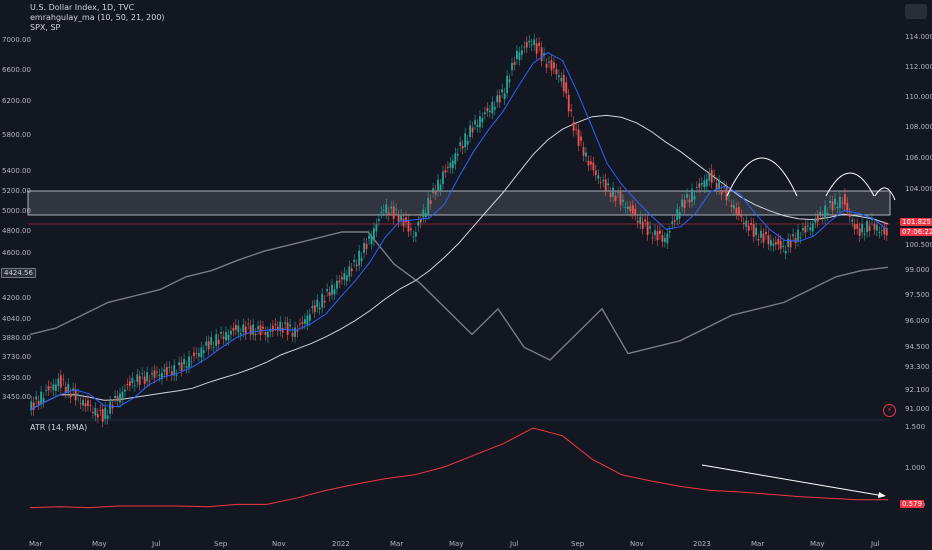  Describe the element at coordinates (16, 253) in the screenshot. I see `left-axis-tick: 4600.00` at that location.